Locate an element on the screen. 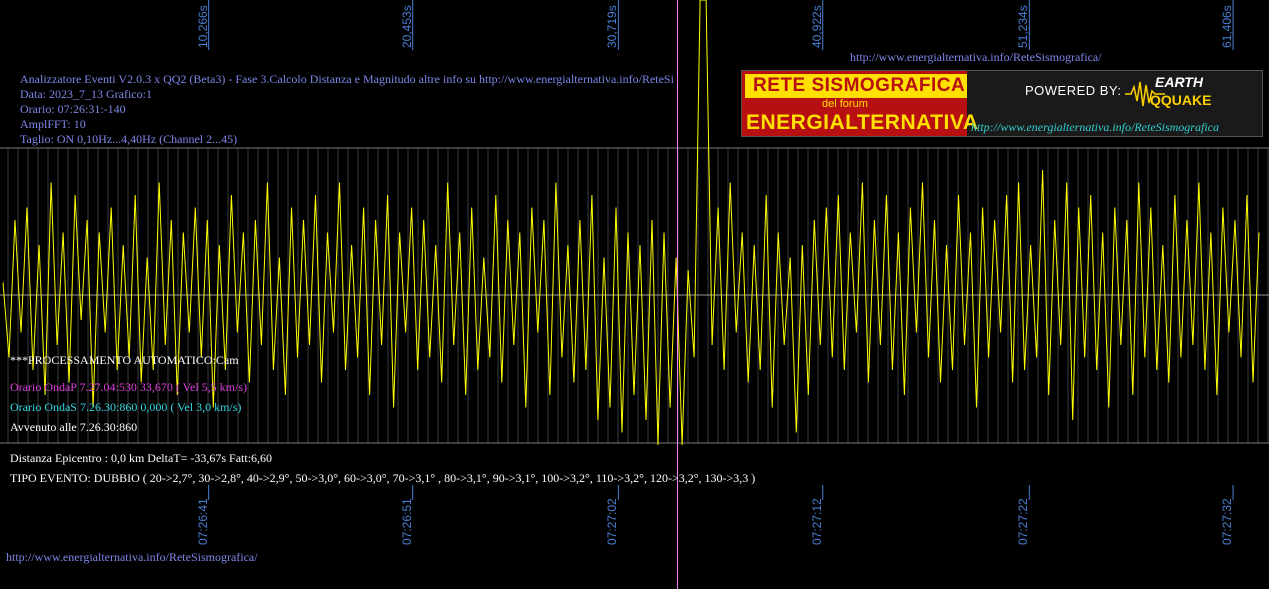  logo-earth: EARTH is located at coordinates (1179, 82).